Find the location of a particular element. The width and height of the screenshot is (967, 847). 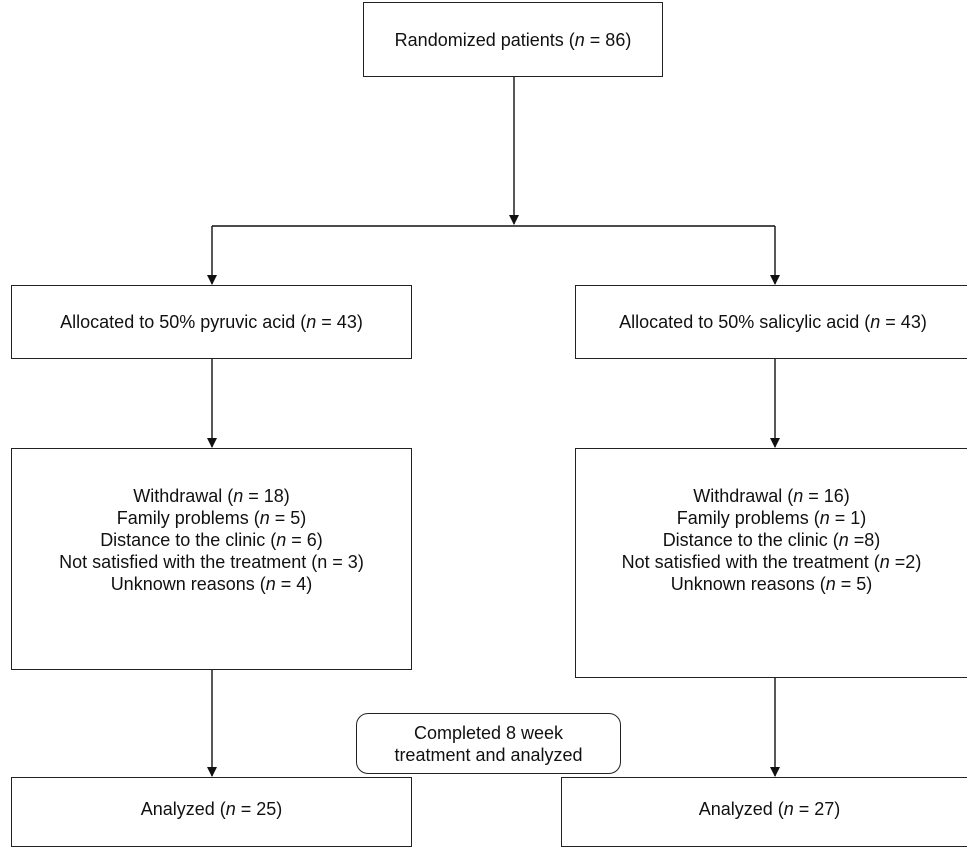

withdrawal-line: Withdrawal (n = 16) is located at coordinates (771, 496).